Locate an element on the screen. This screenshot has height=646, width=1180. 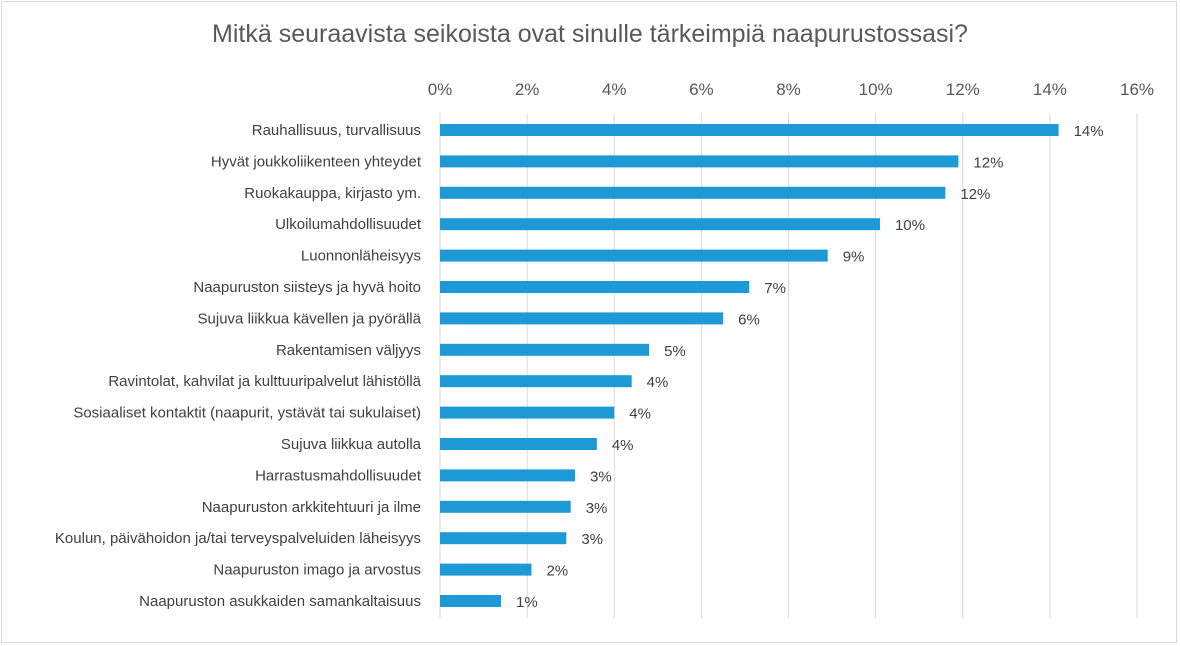
x-tick-label-3: 6% is located at coordinates (701, 89).